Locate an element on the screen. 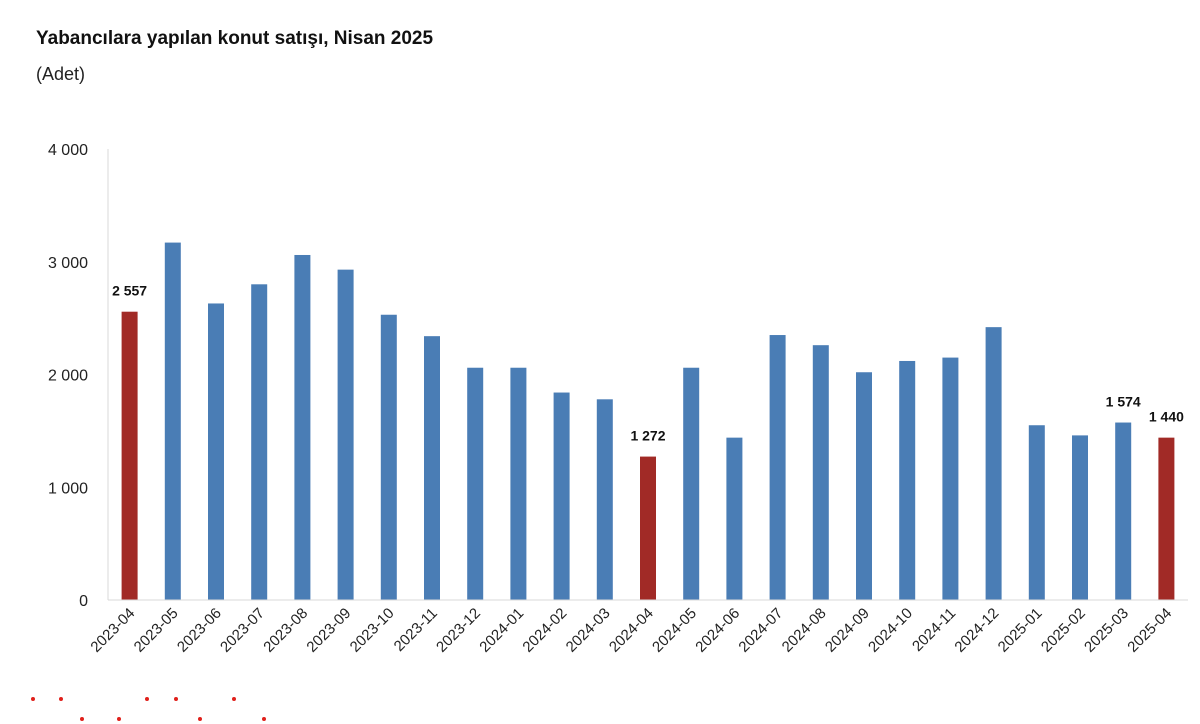  y-tick-label: 2 000 is located at coordinates (68, 376).